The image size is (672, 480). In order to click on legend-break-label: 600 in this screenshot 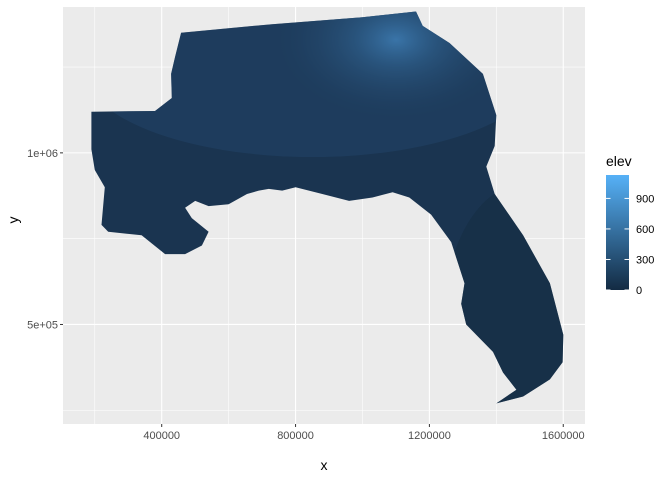, I will do `click(645, 230)`.